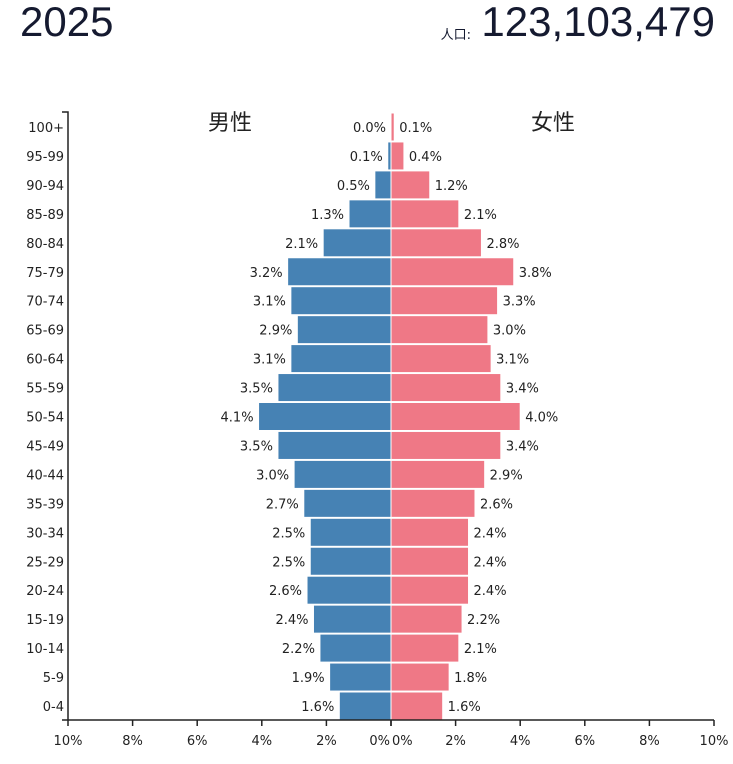 This screenshot has width=733, height=764. What do you see at coordinates (45, 244) in the screenshot?
I see `age-tick-label: 80-84` at bounding box center [45, 244].